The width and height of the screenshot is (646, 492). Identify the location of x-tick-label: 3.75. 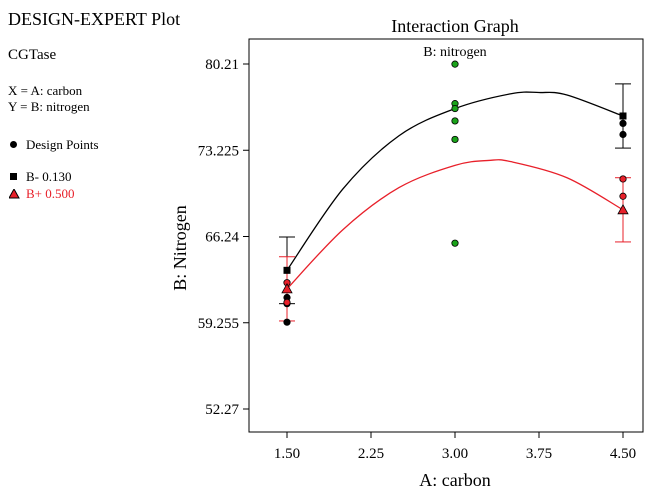
(539, 454).